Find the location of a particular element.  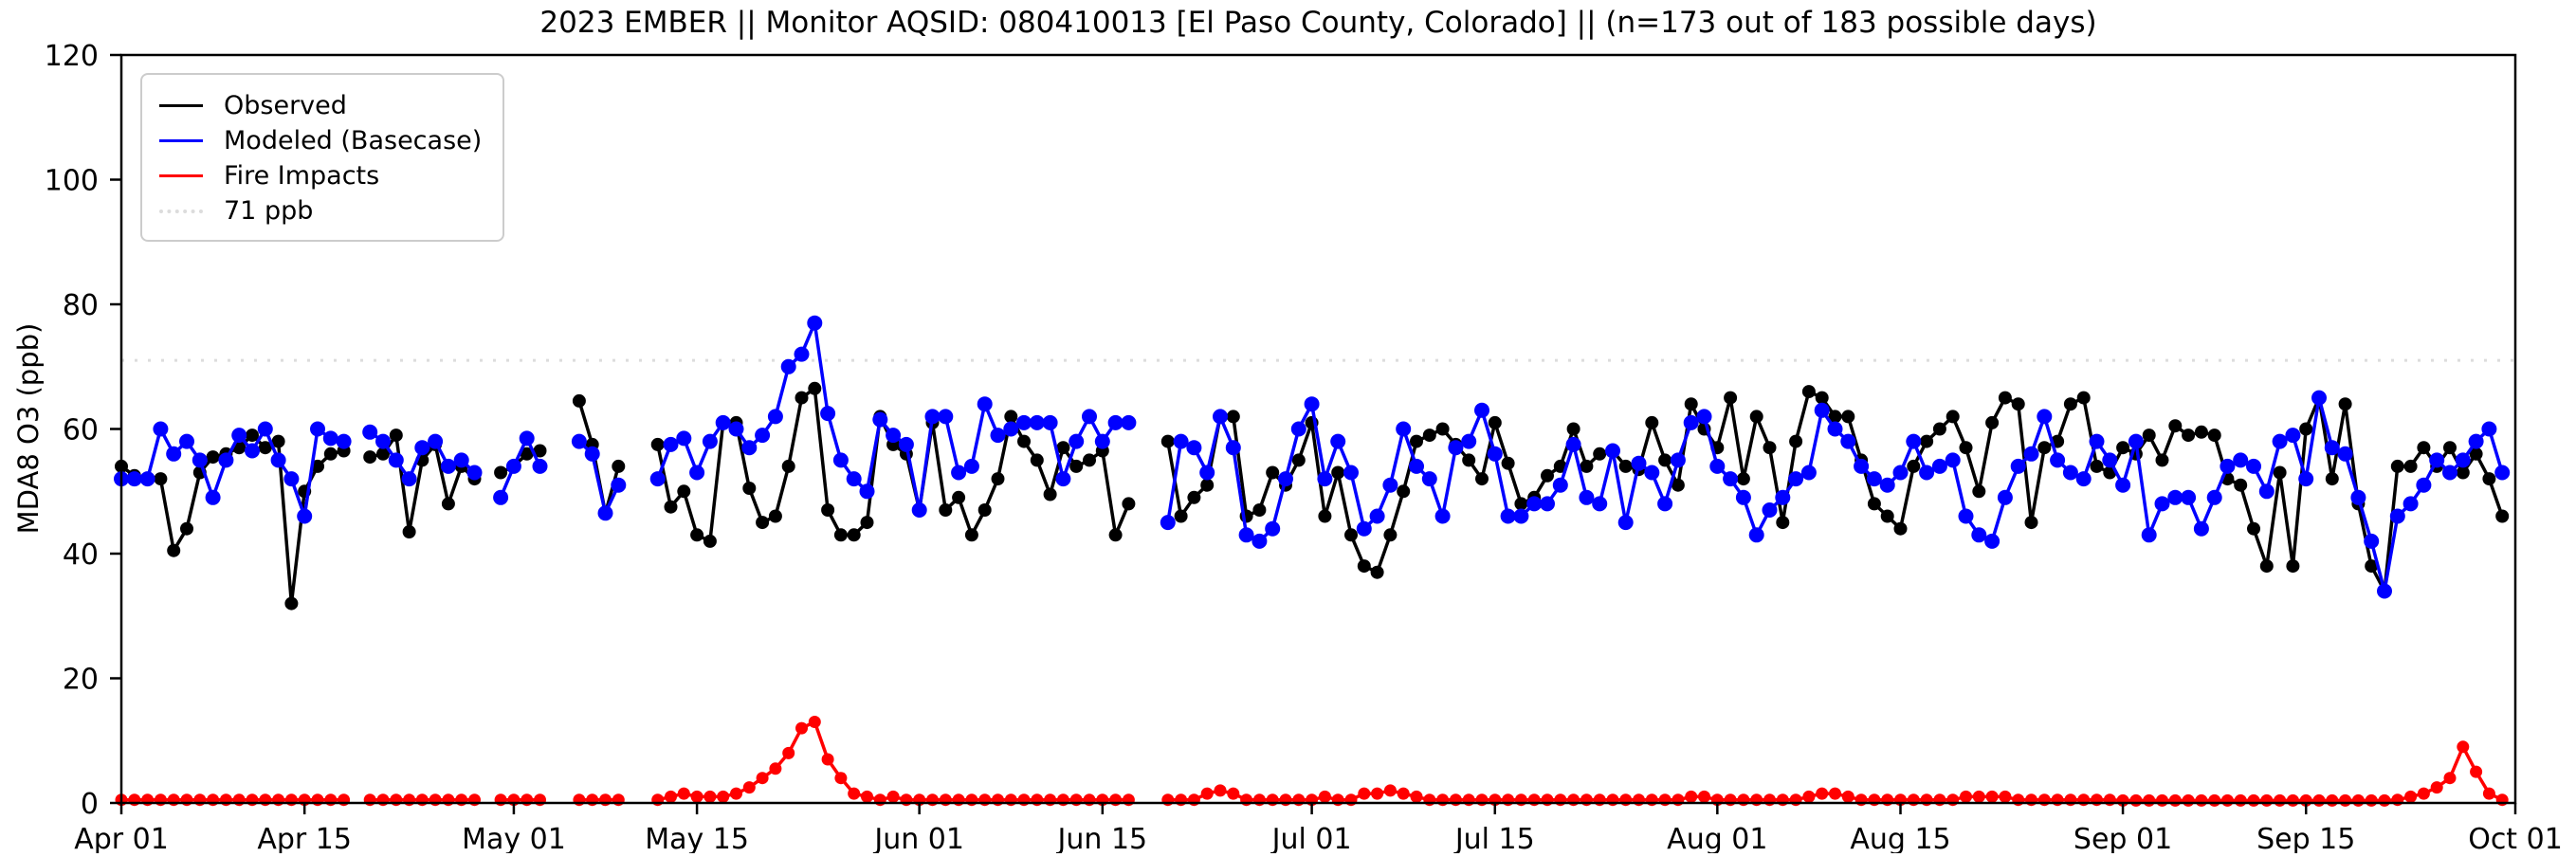

x-tick-label: Aug 15 is located at coordinates (1900, 838).